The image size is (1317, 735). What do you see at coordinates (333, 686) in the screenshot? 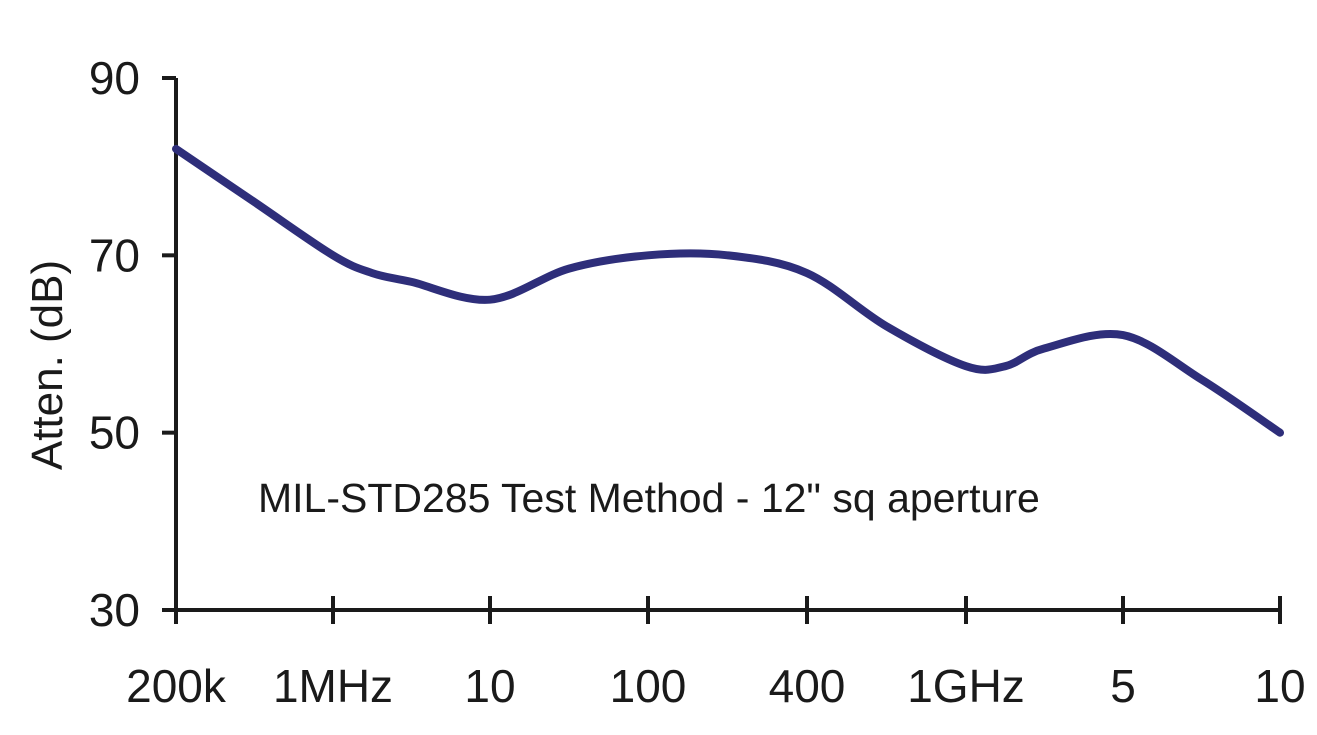
I see `x-tick-label: 1MHz` at bounding box center [333, 686].